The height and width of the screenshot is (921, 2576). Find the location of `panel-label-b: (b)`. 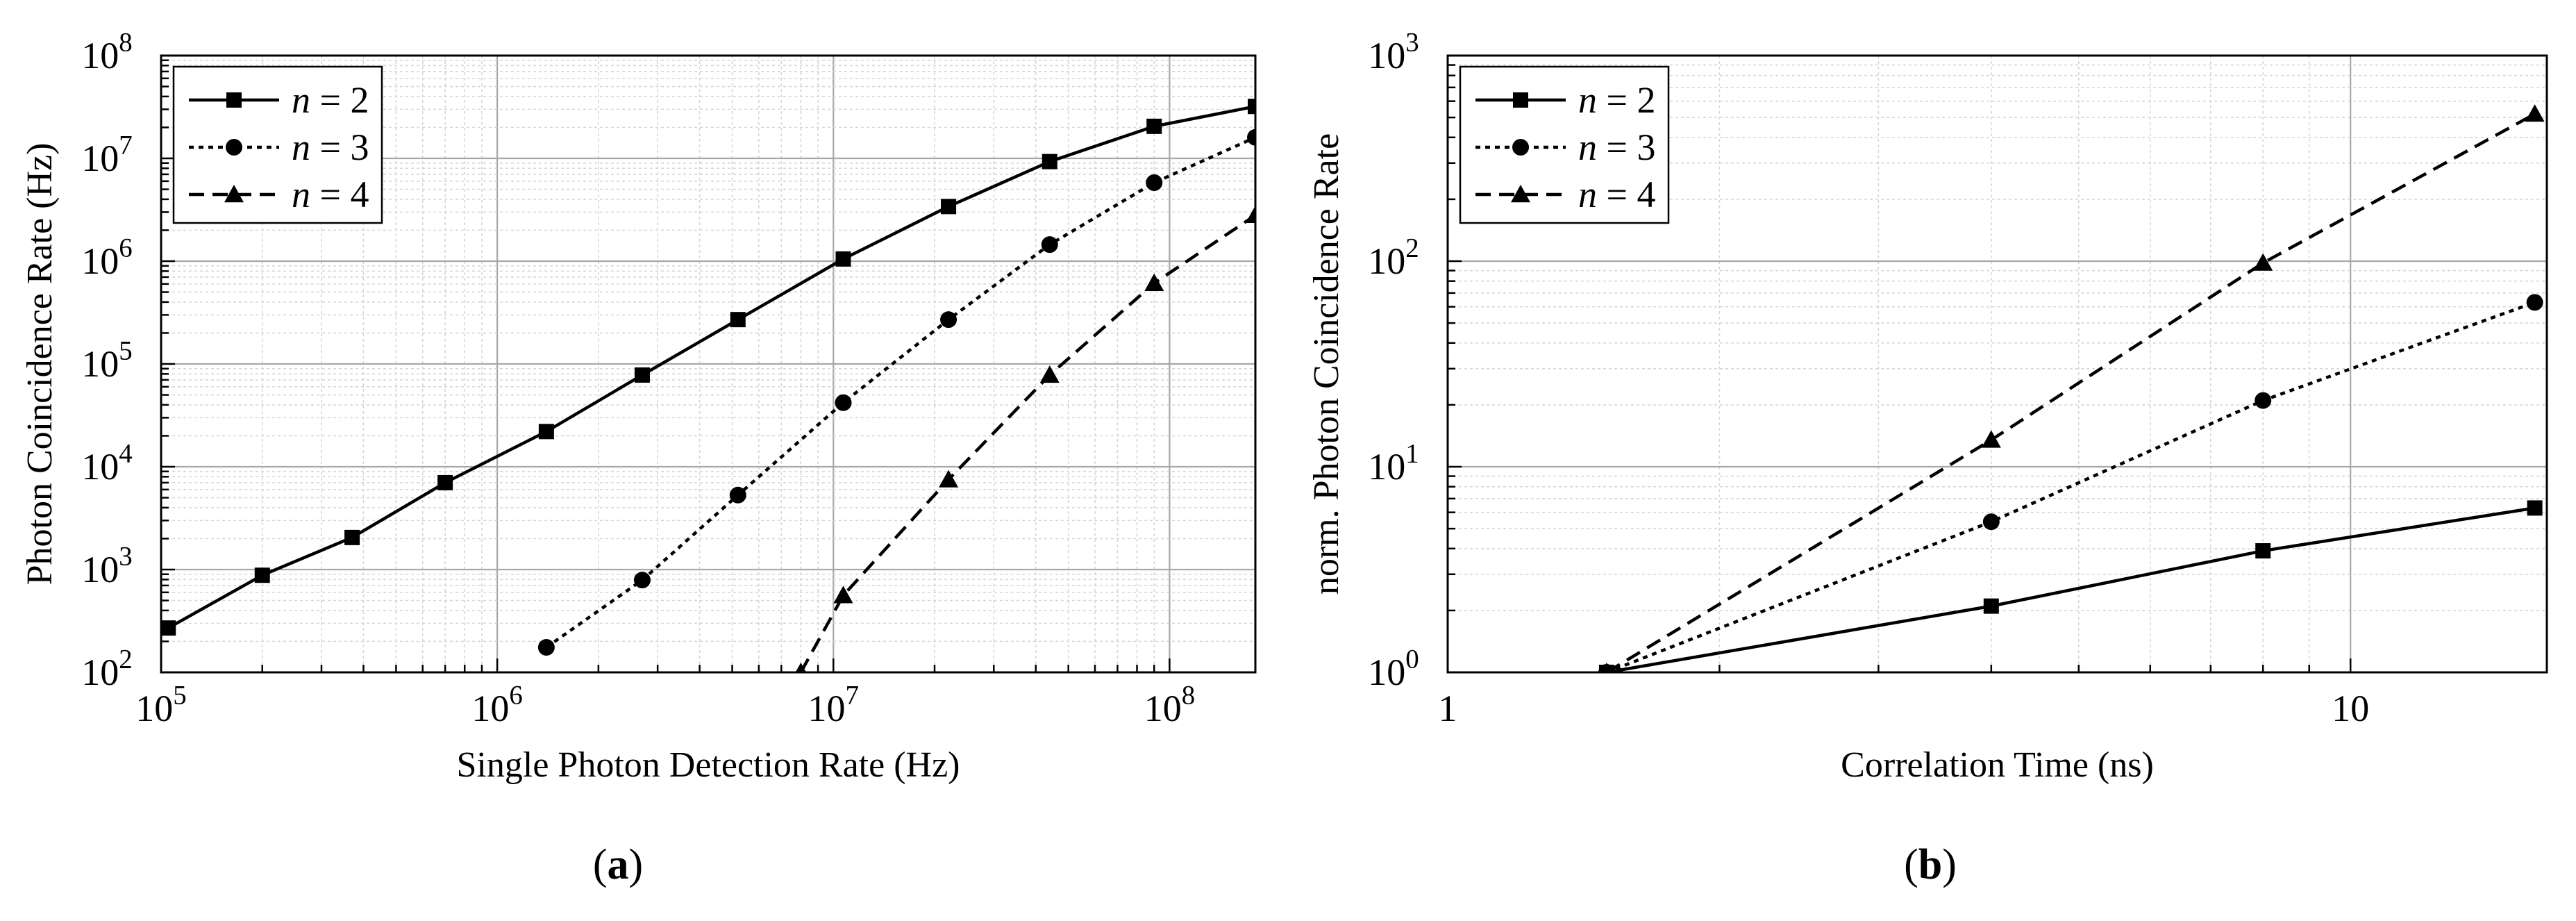

panel-label-b: (b) is located at coordinates (1930, 864).